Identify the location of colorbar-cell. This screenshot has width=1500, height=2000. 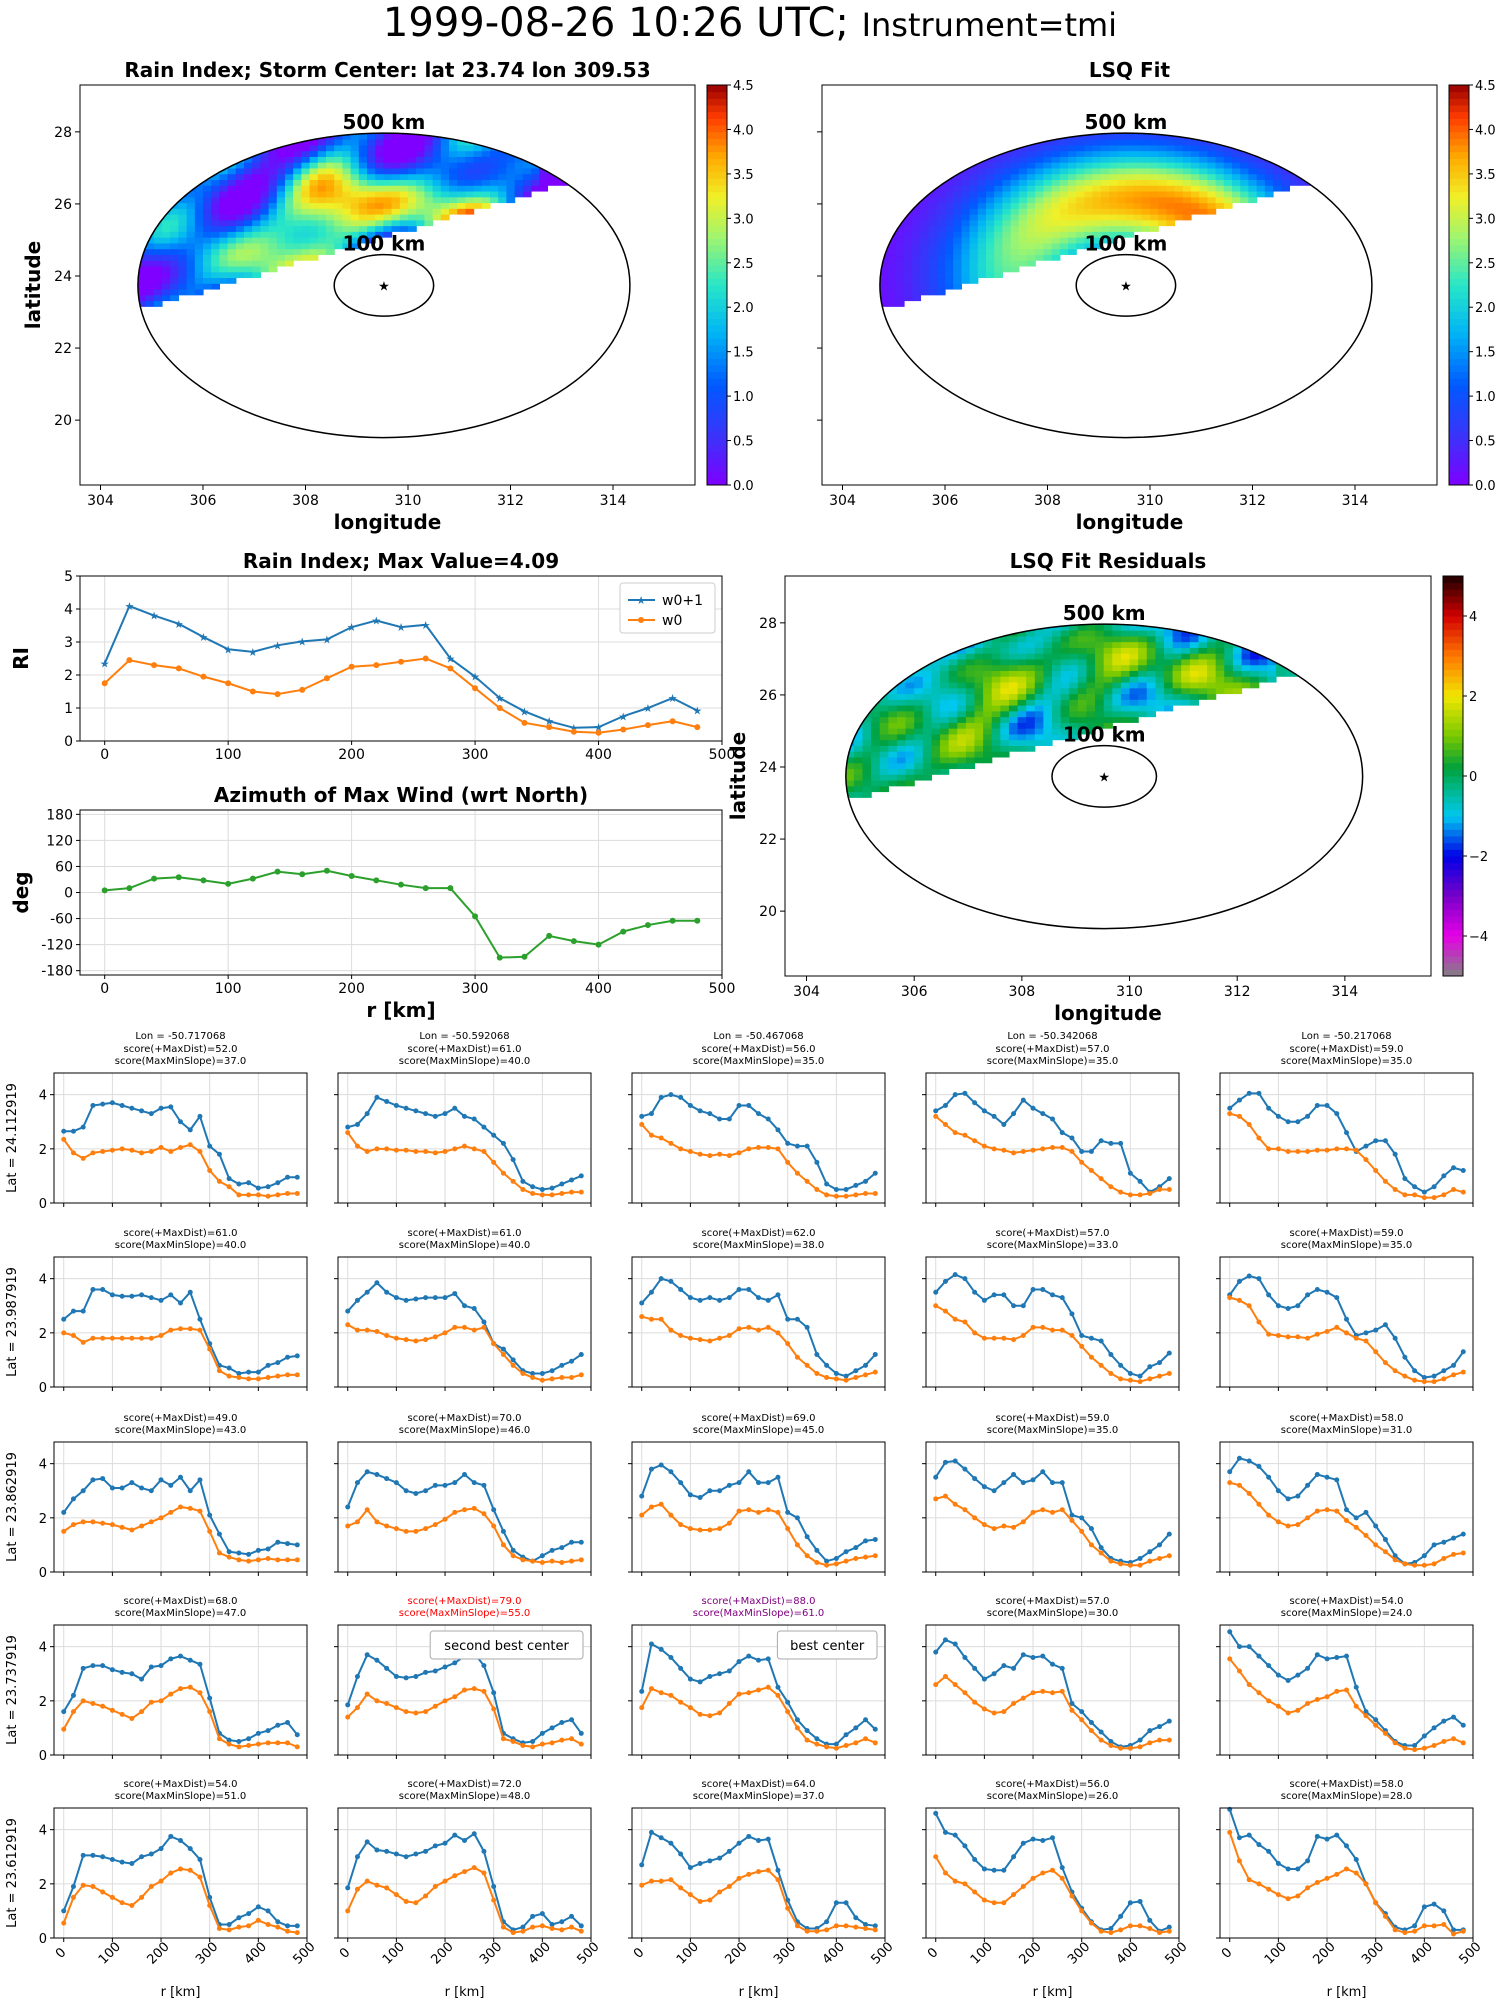
(1459, 142).